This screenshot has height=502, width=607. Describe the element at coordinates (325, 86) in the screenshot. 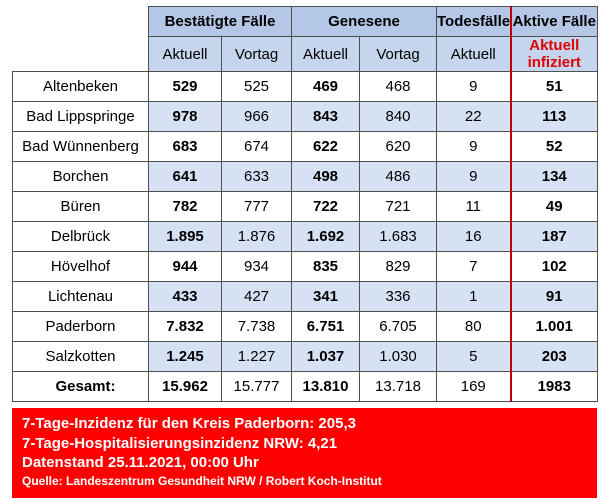

I see `cell-genesen-aktuell: 469` at that location.